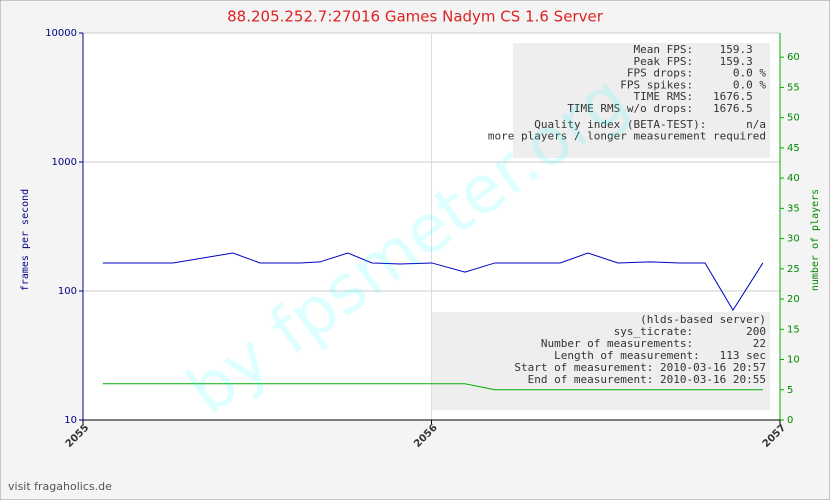  What do you see at coordinates (793, 360) in the screenshot?
I see `y2-tick-label: 10` at bounding box center [793, 360].